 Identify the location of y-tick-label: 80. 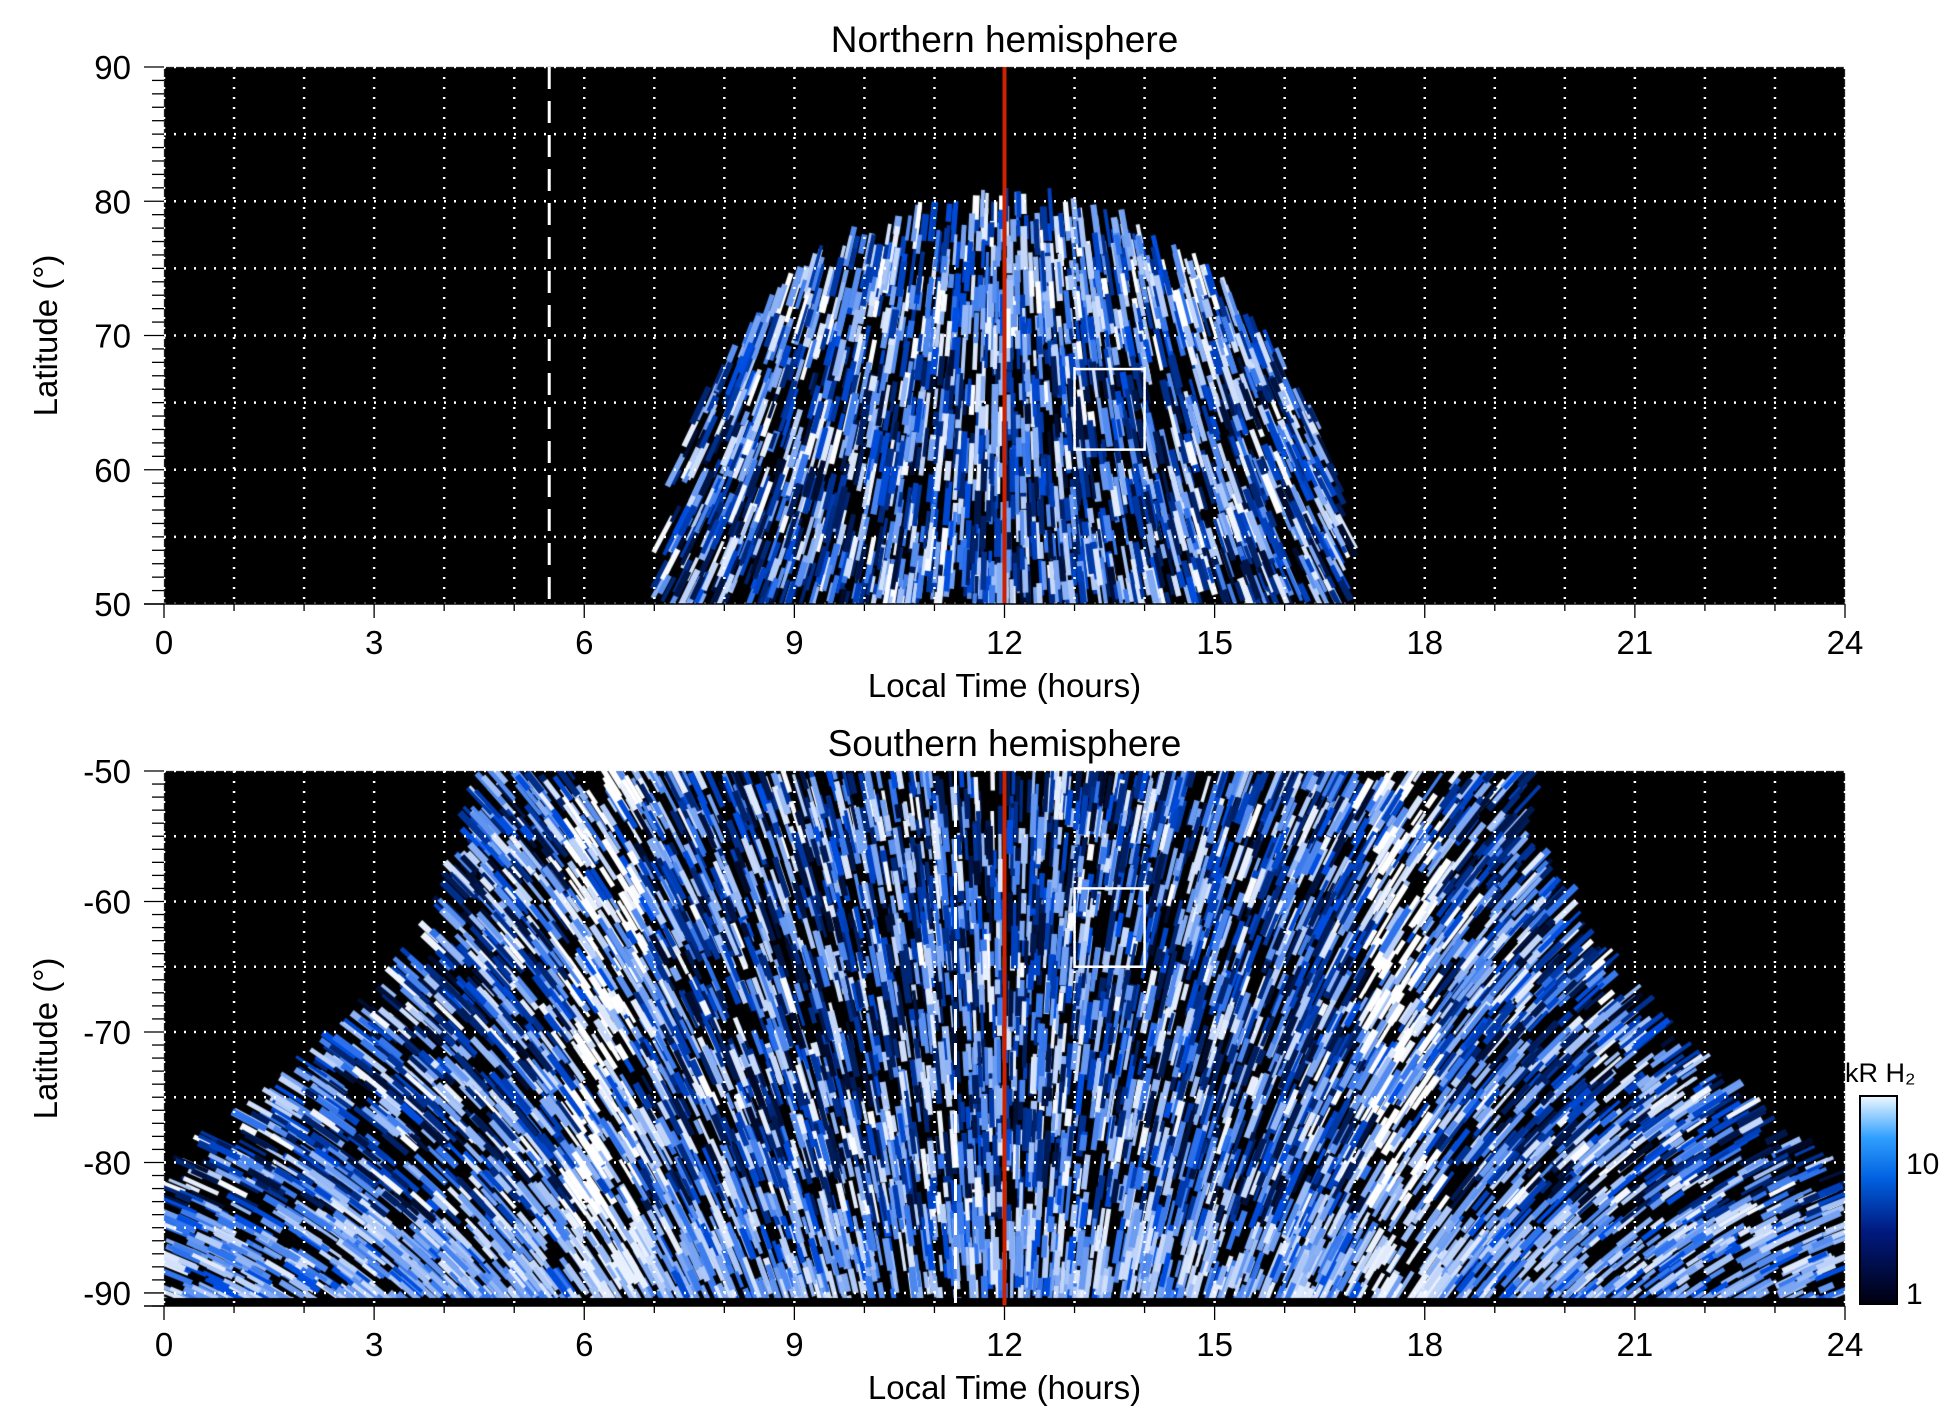
(112, 201).